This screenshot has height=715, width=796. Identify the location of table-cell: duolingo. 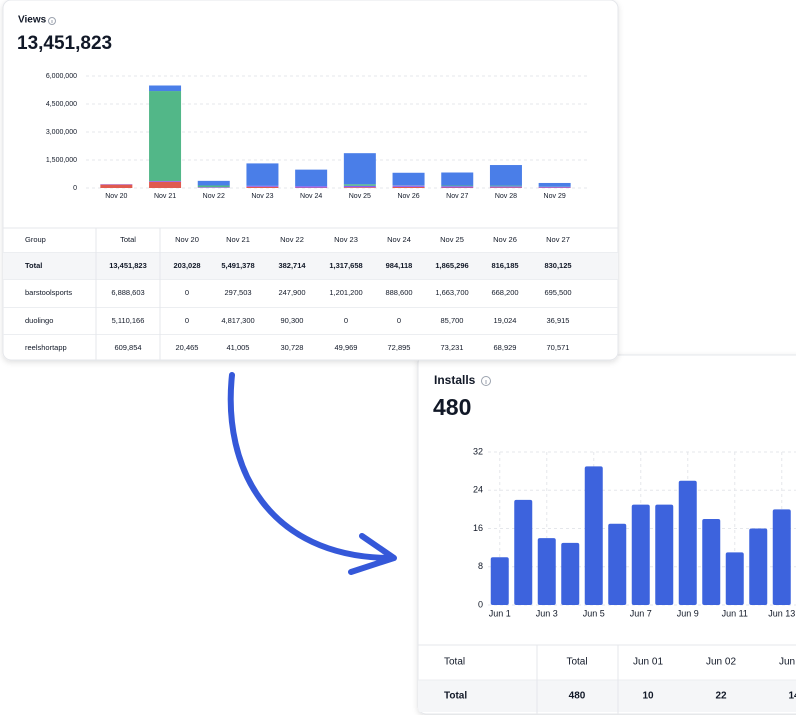
(39, 320).